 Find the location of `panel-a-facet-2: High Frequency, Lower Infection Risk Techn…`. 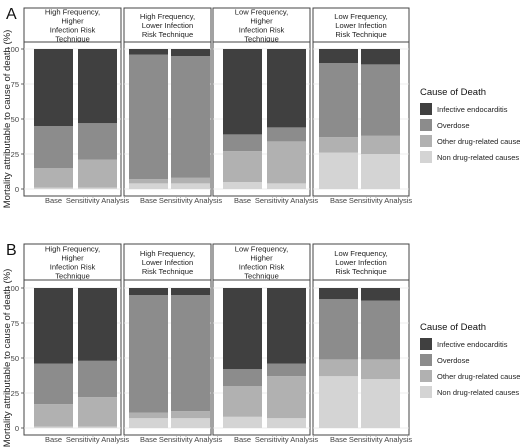

panel-a-facet-2: High Frequency, Lower Infection Risk Techn… is located at coordinates (172, 106).